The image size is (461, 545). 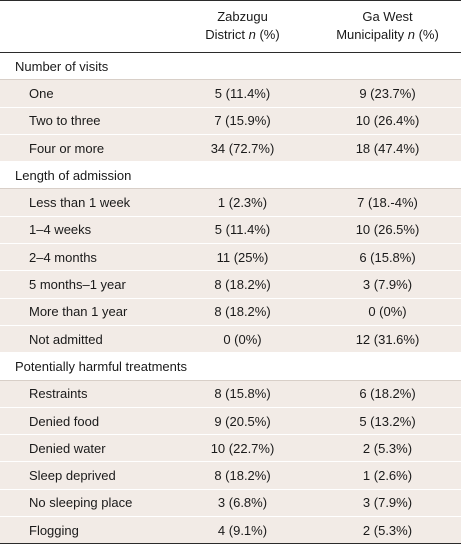 What do you see at coordinates (78, 312) in the screenshot?
I see `row-label: More than 1 year` at bounding box center [78, 312].